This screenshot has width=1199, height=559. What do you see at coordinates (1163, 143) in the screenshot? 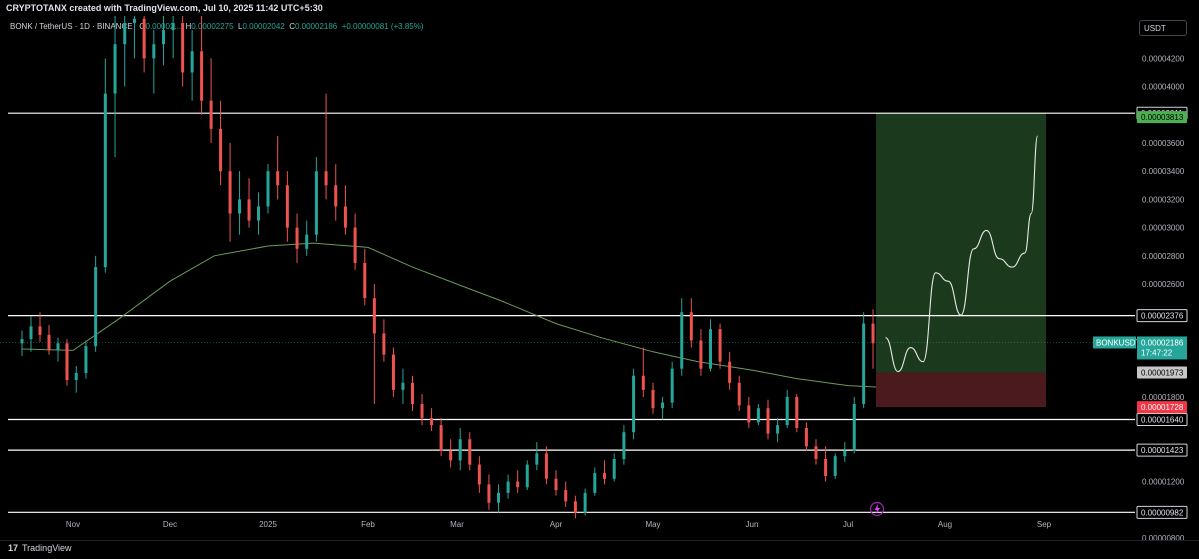
I see `y-tick-label: 0.00003600` at bounding box center [1163, 143].